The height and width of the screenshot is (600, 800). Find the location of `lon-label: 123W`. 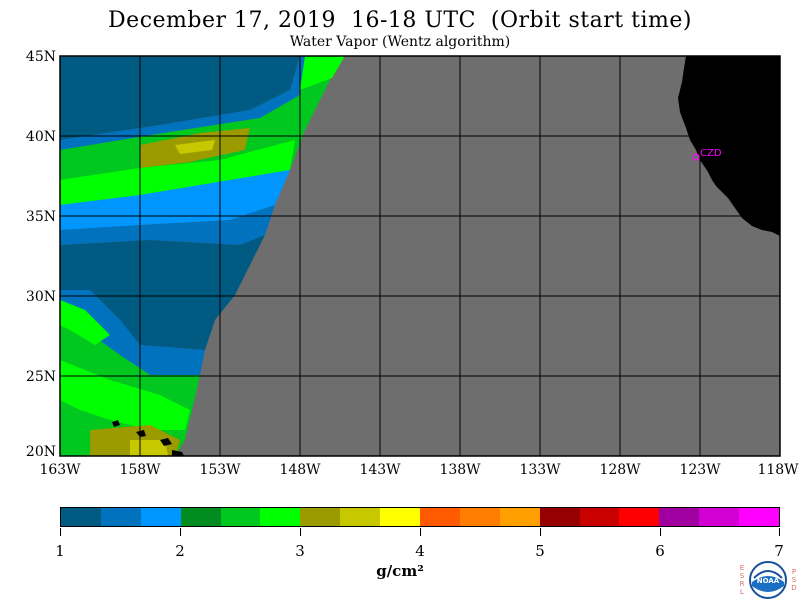

lon-label: 123W is located at coordinates (700, 470).